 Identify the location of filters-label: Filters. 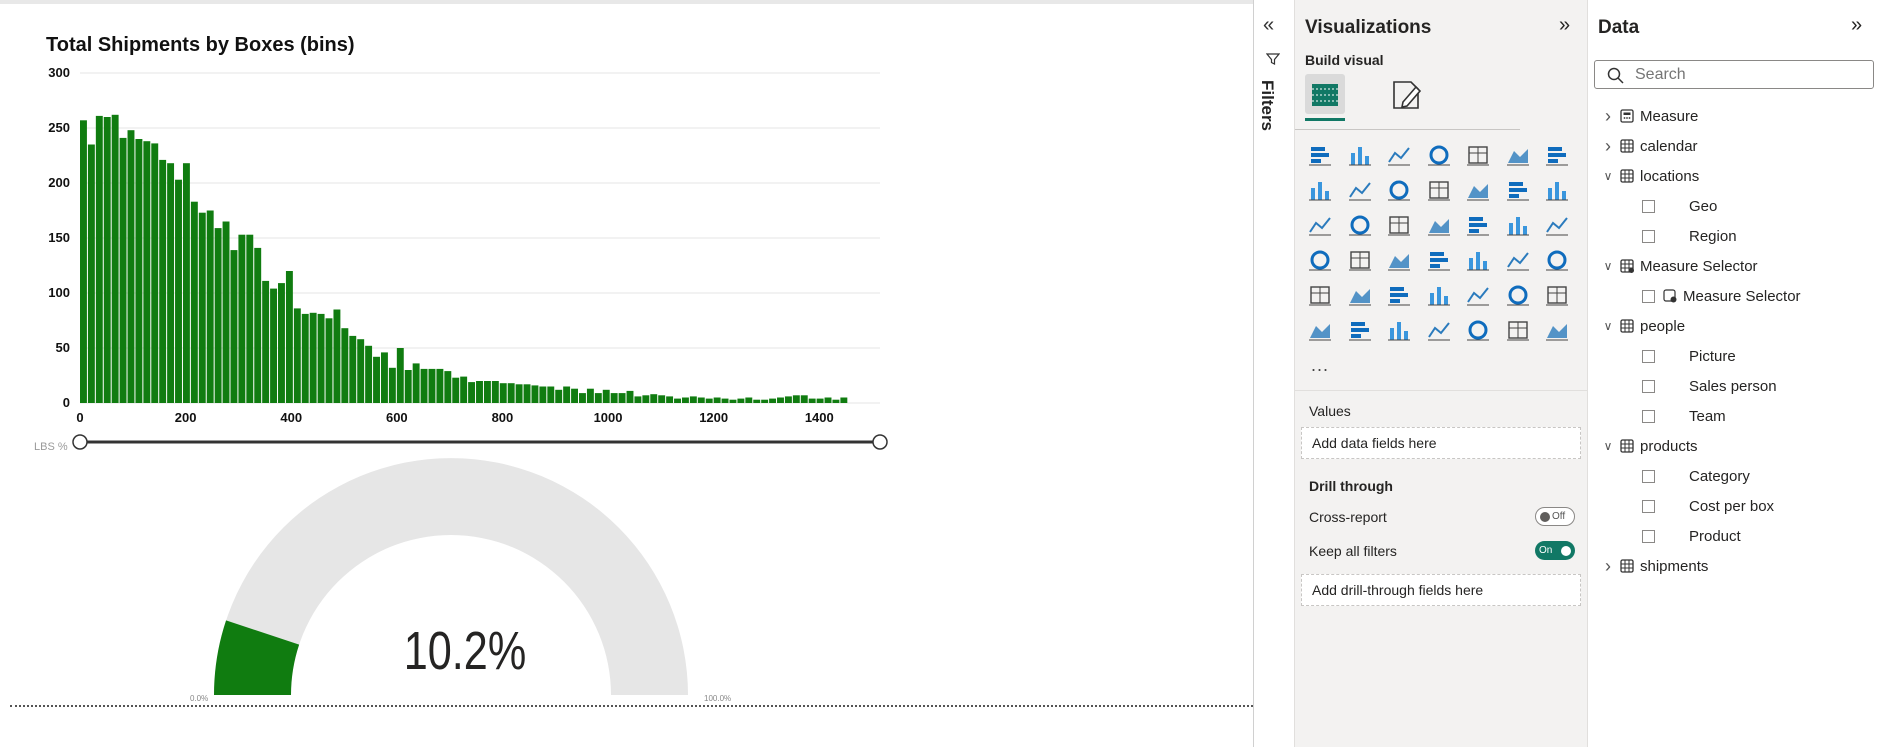
(1267, 106).